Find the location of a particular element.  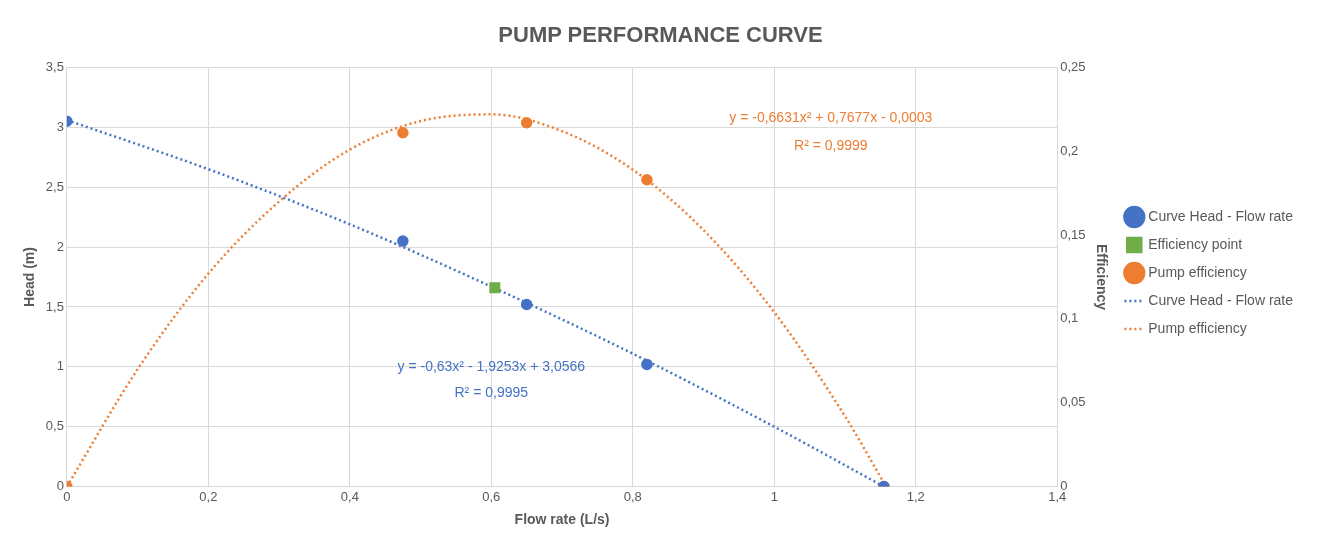

legend-label: Efficiency point is located at coordinates (1195, 243).